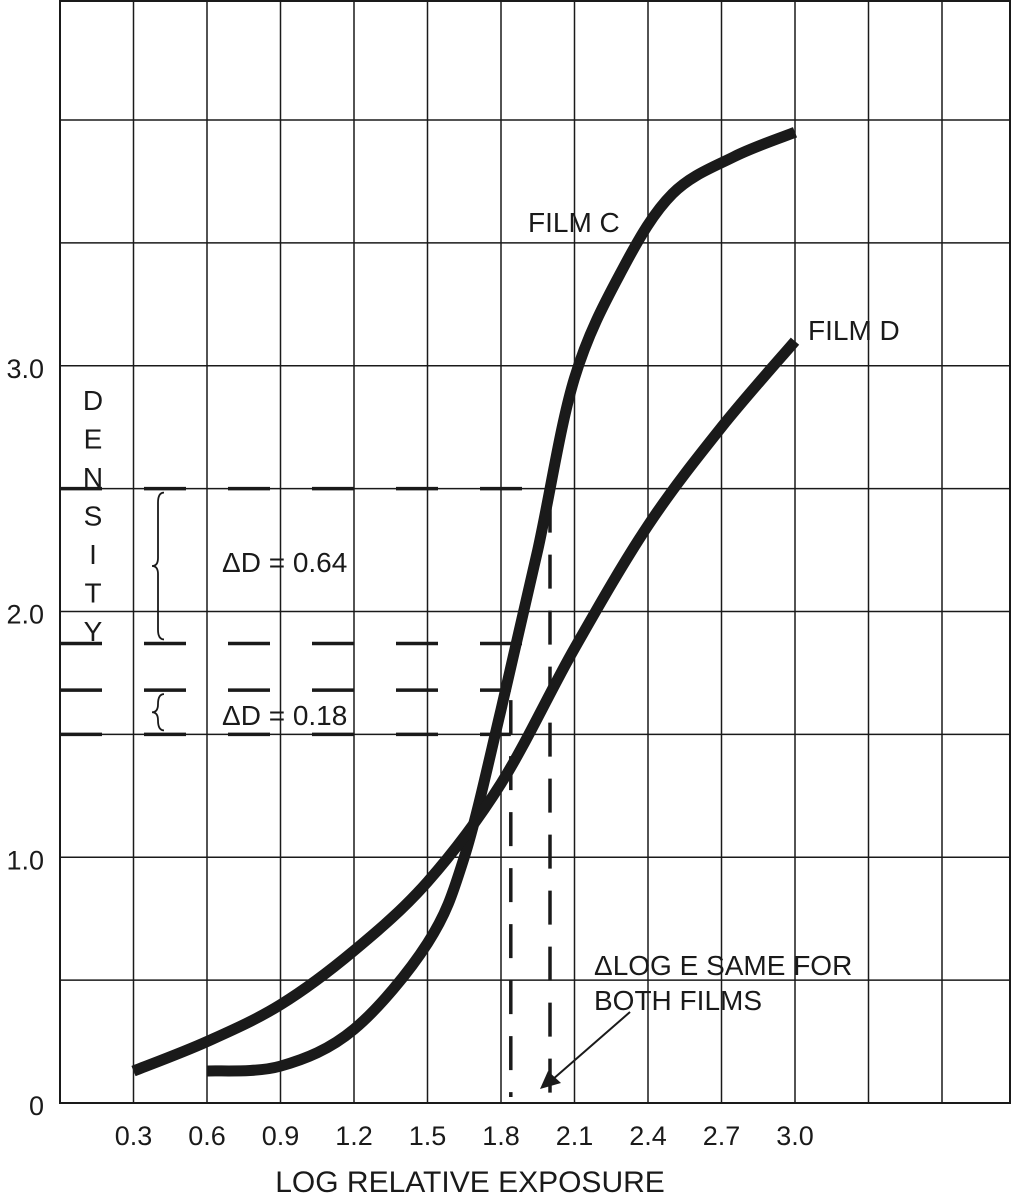  Describe the element at coordinates (723, 965) in the screenshot. I see `delta-log-e-label-line1: ΔLOG E SAME FOR` at that location.